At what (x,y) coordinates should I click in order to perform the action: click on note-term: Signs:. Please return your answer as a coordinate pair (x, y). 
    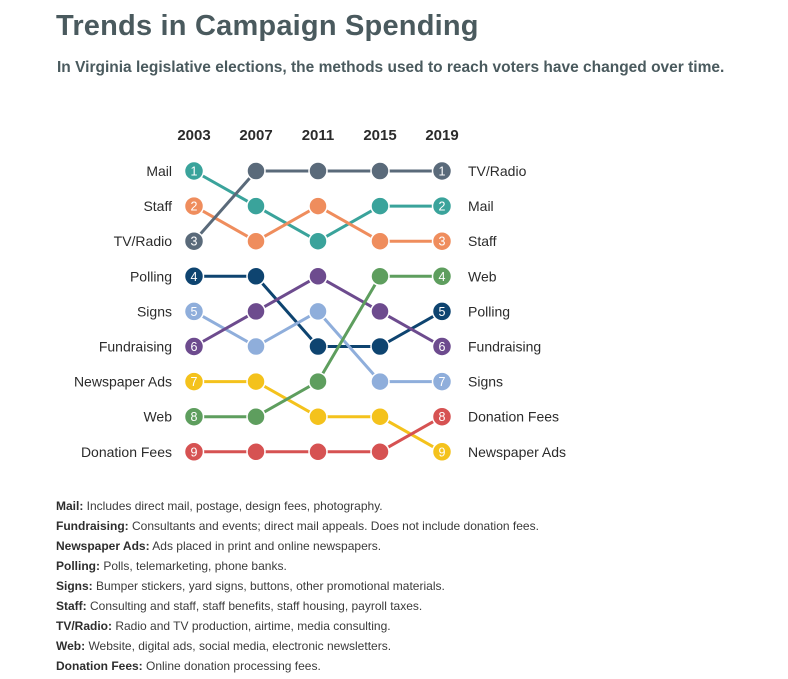
    Looking at the image, I should click on (74, 586).